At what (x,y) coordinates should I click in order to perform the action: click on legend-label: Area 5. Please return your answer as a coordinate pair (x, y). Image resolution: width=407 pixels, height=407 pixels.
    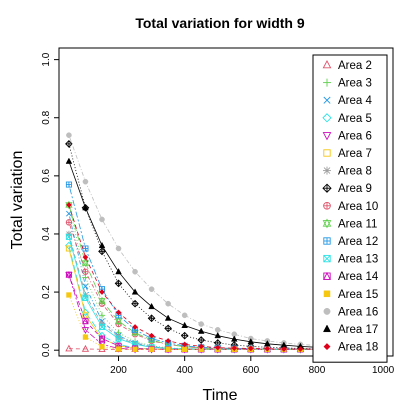
    Looking at the image, I should click on (355, 119).